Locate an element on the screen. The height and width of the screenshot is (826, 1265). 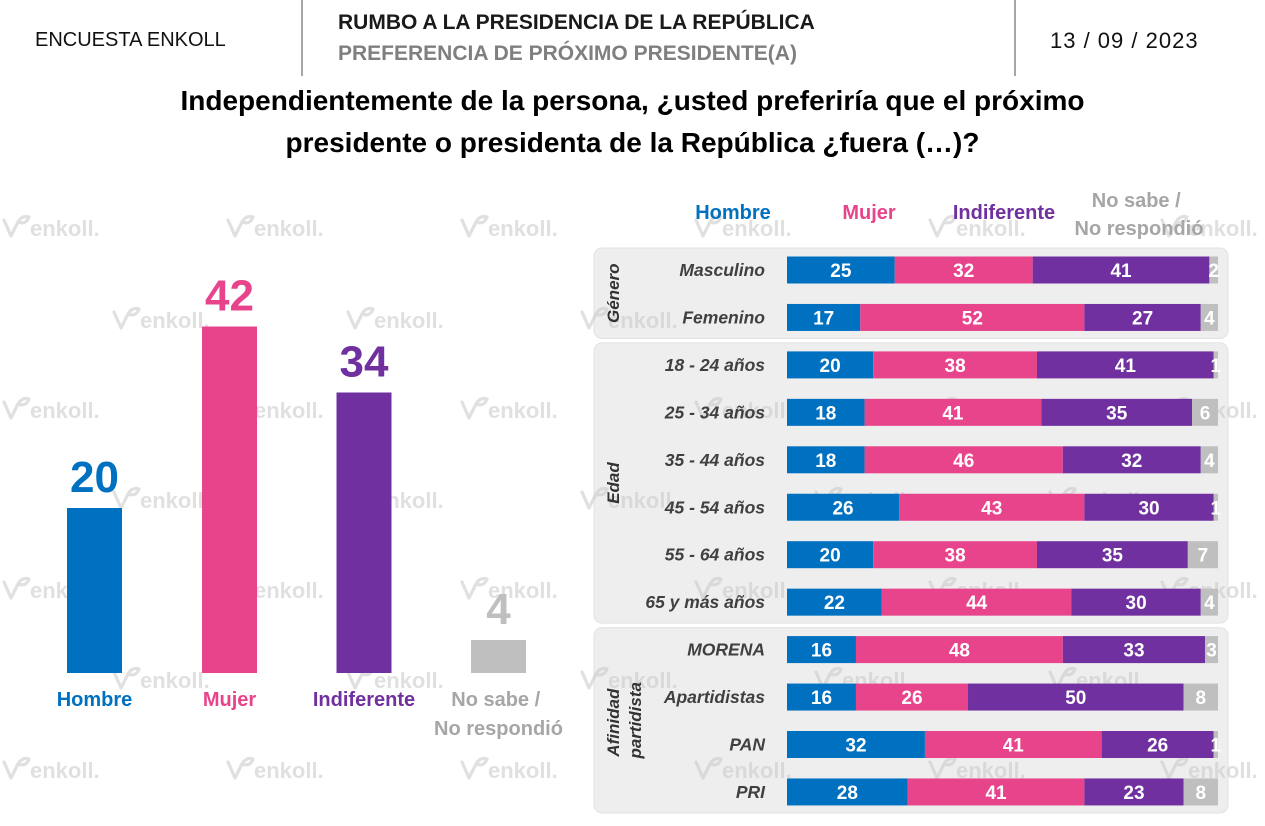
segment-value-label: 30 is located at coordinates (1136, 603).